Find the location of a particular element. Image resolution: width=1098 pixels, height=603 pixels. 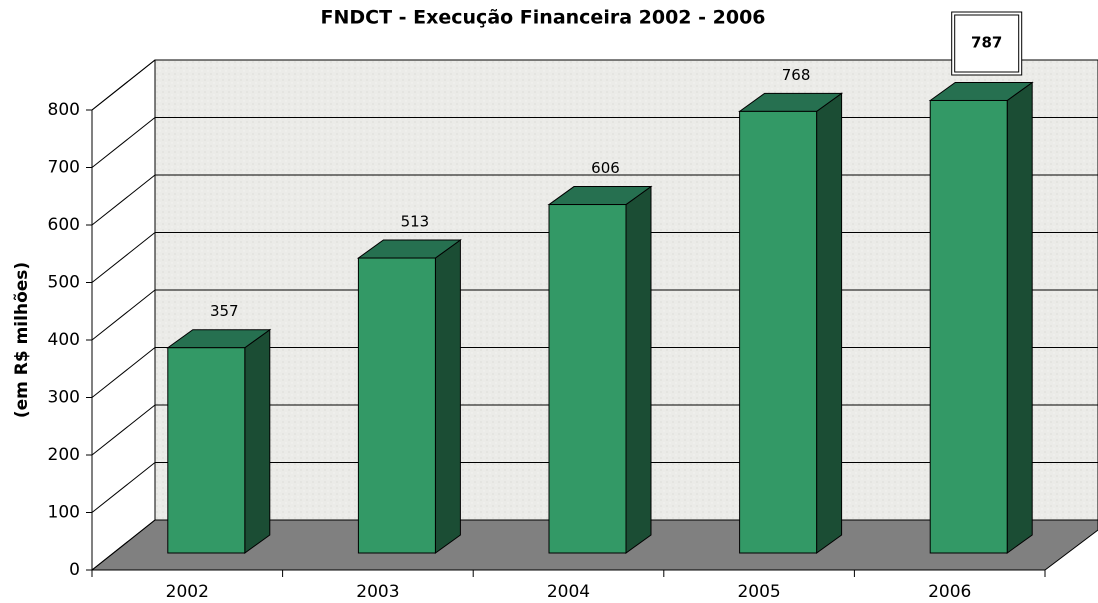

value-label-box is located at coordinates (987, 43).